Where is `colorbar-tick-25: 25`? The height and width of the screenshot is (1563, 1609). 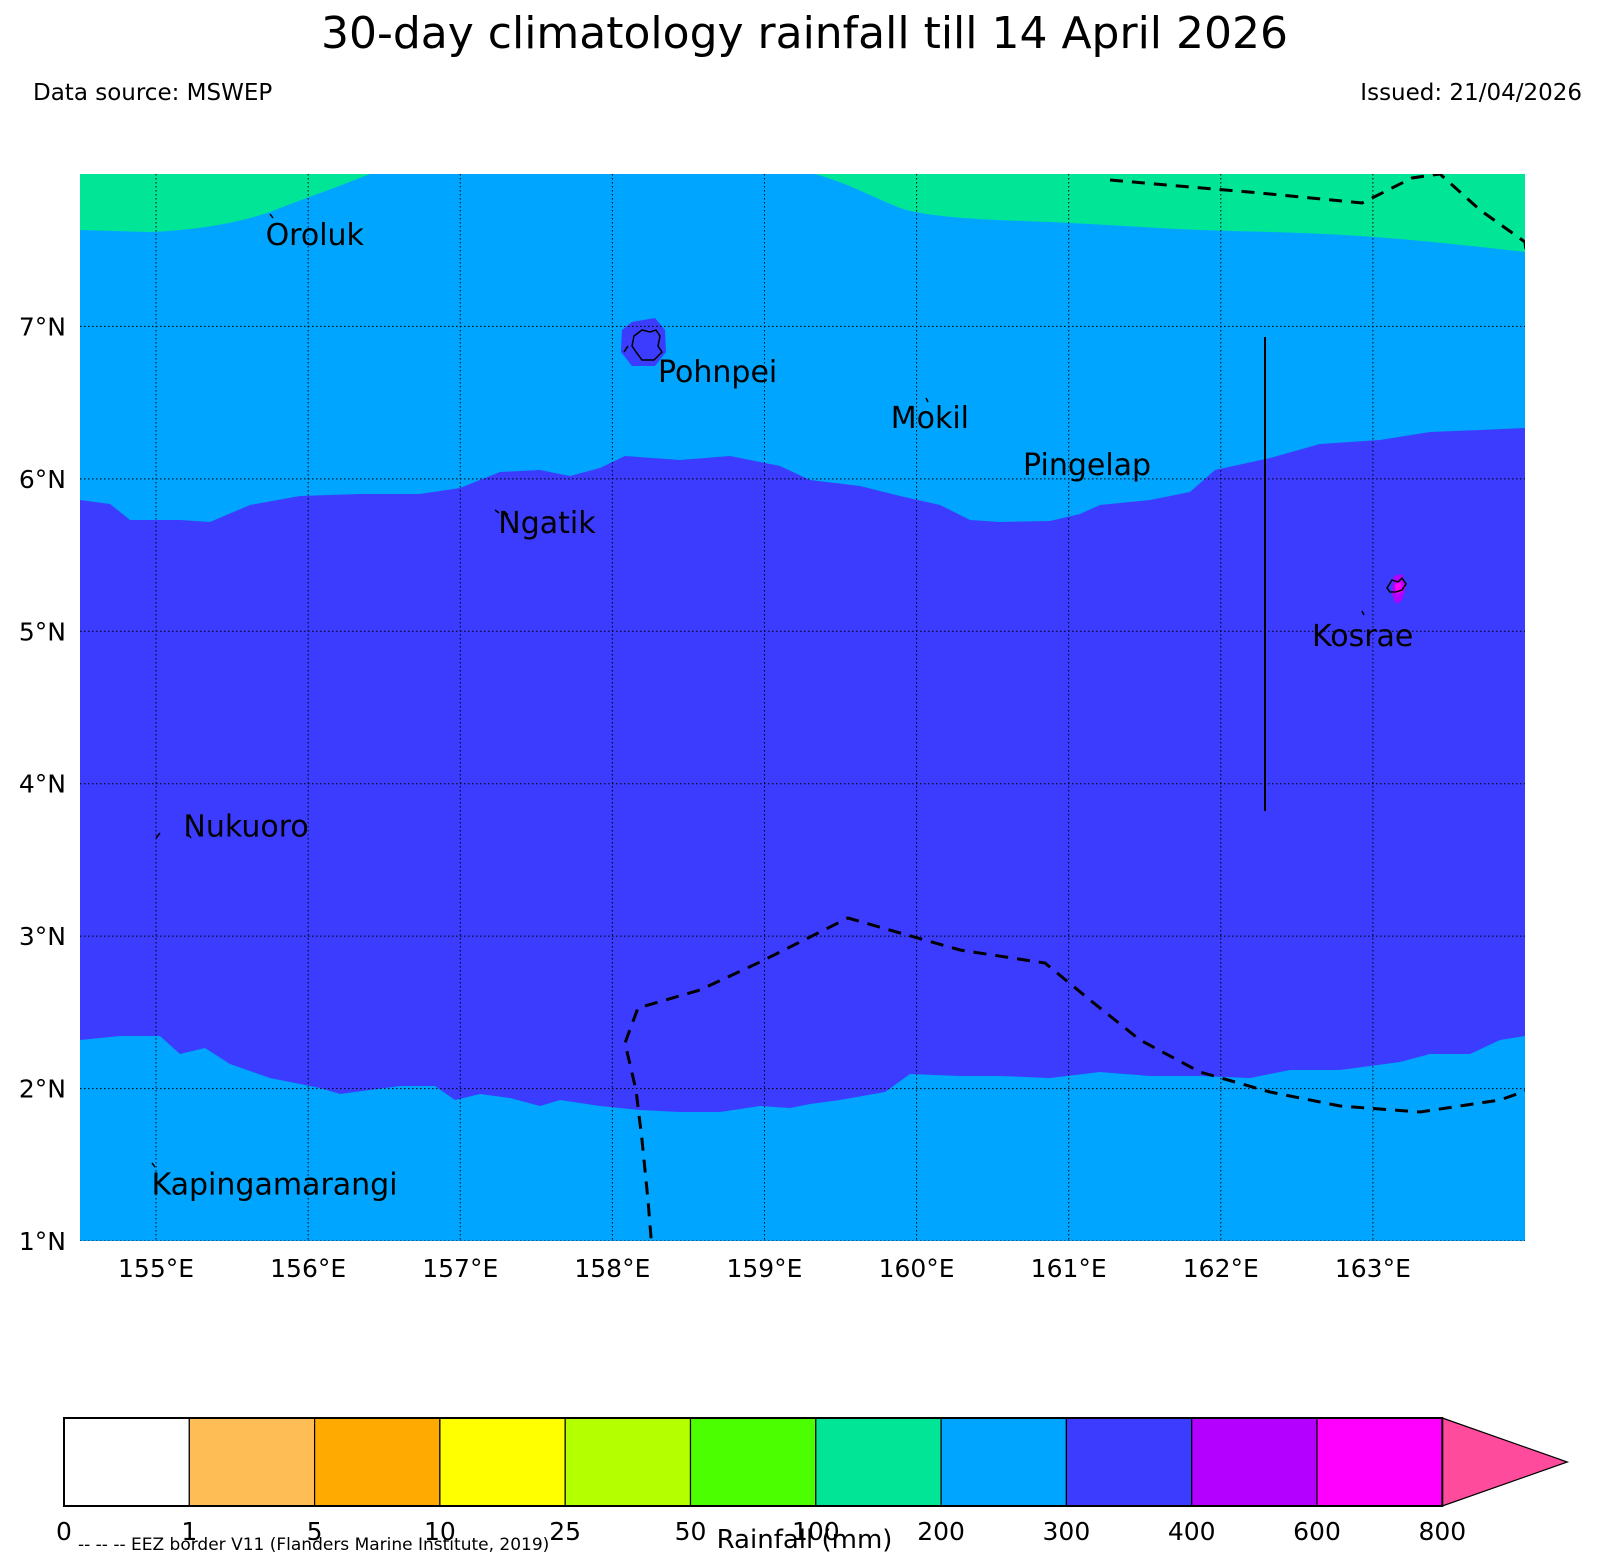
colorbar-tick-25: 25 is located at coordinates (565, 1531).